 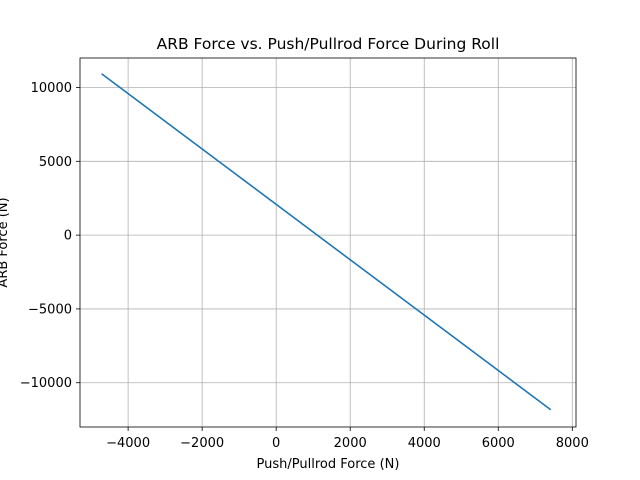 I want to click on x-tick-label: −4000, so click(x=128, y=443).